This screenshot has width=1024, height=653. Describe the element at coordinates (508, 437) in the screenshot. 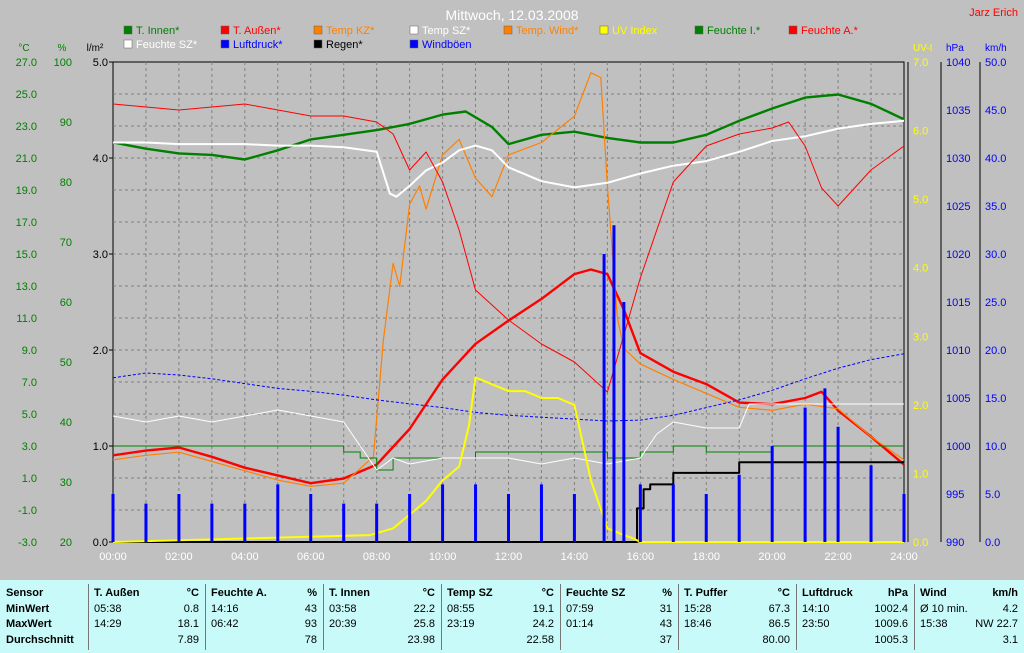

I see `series-feuchte-sz` at that location.